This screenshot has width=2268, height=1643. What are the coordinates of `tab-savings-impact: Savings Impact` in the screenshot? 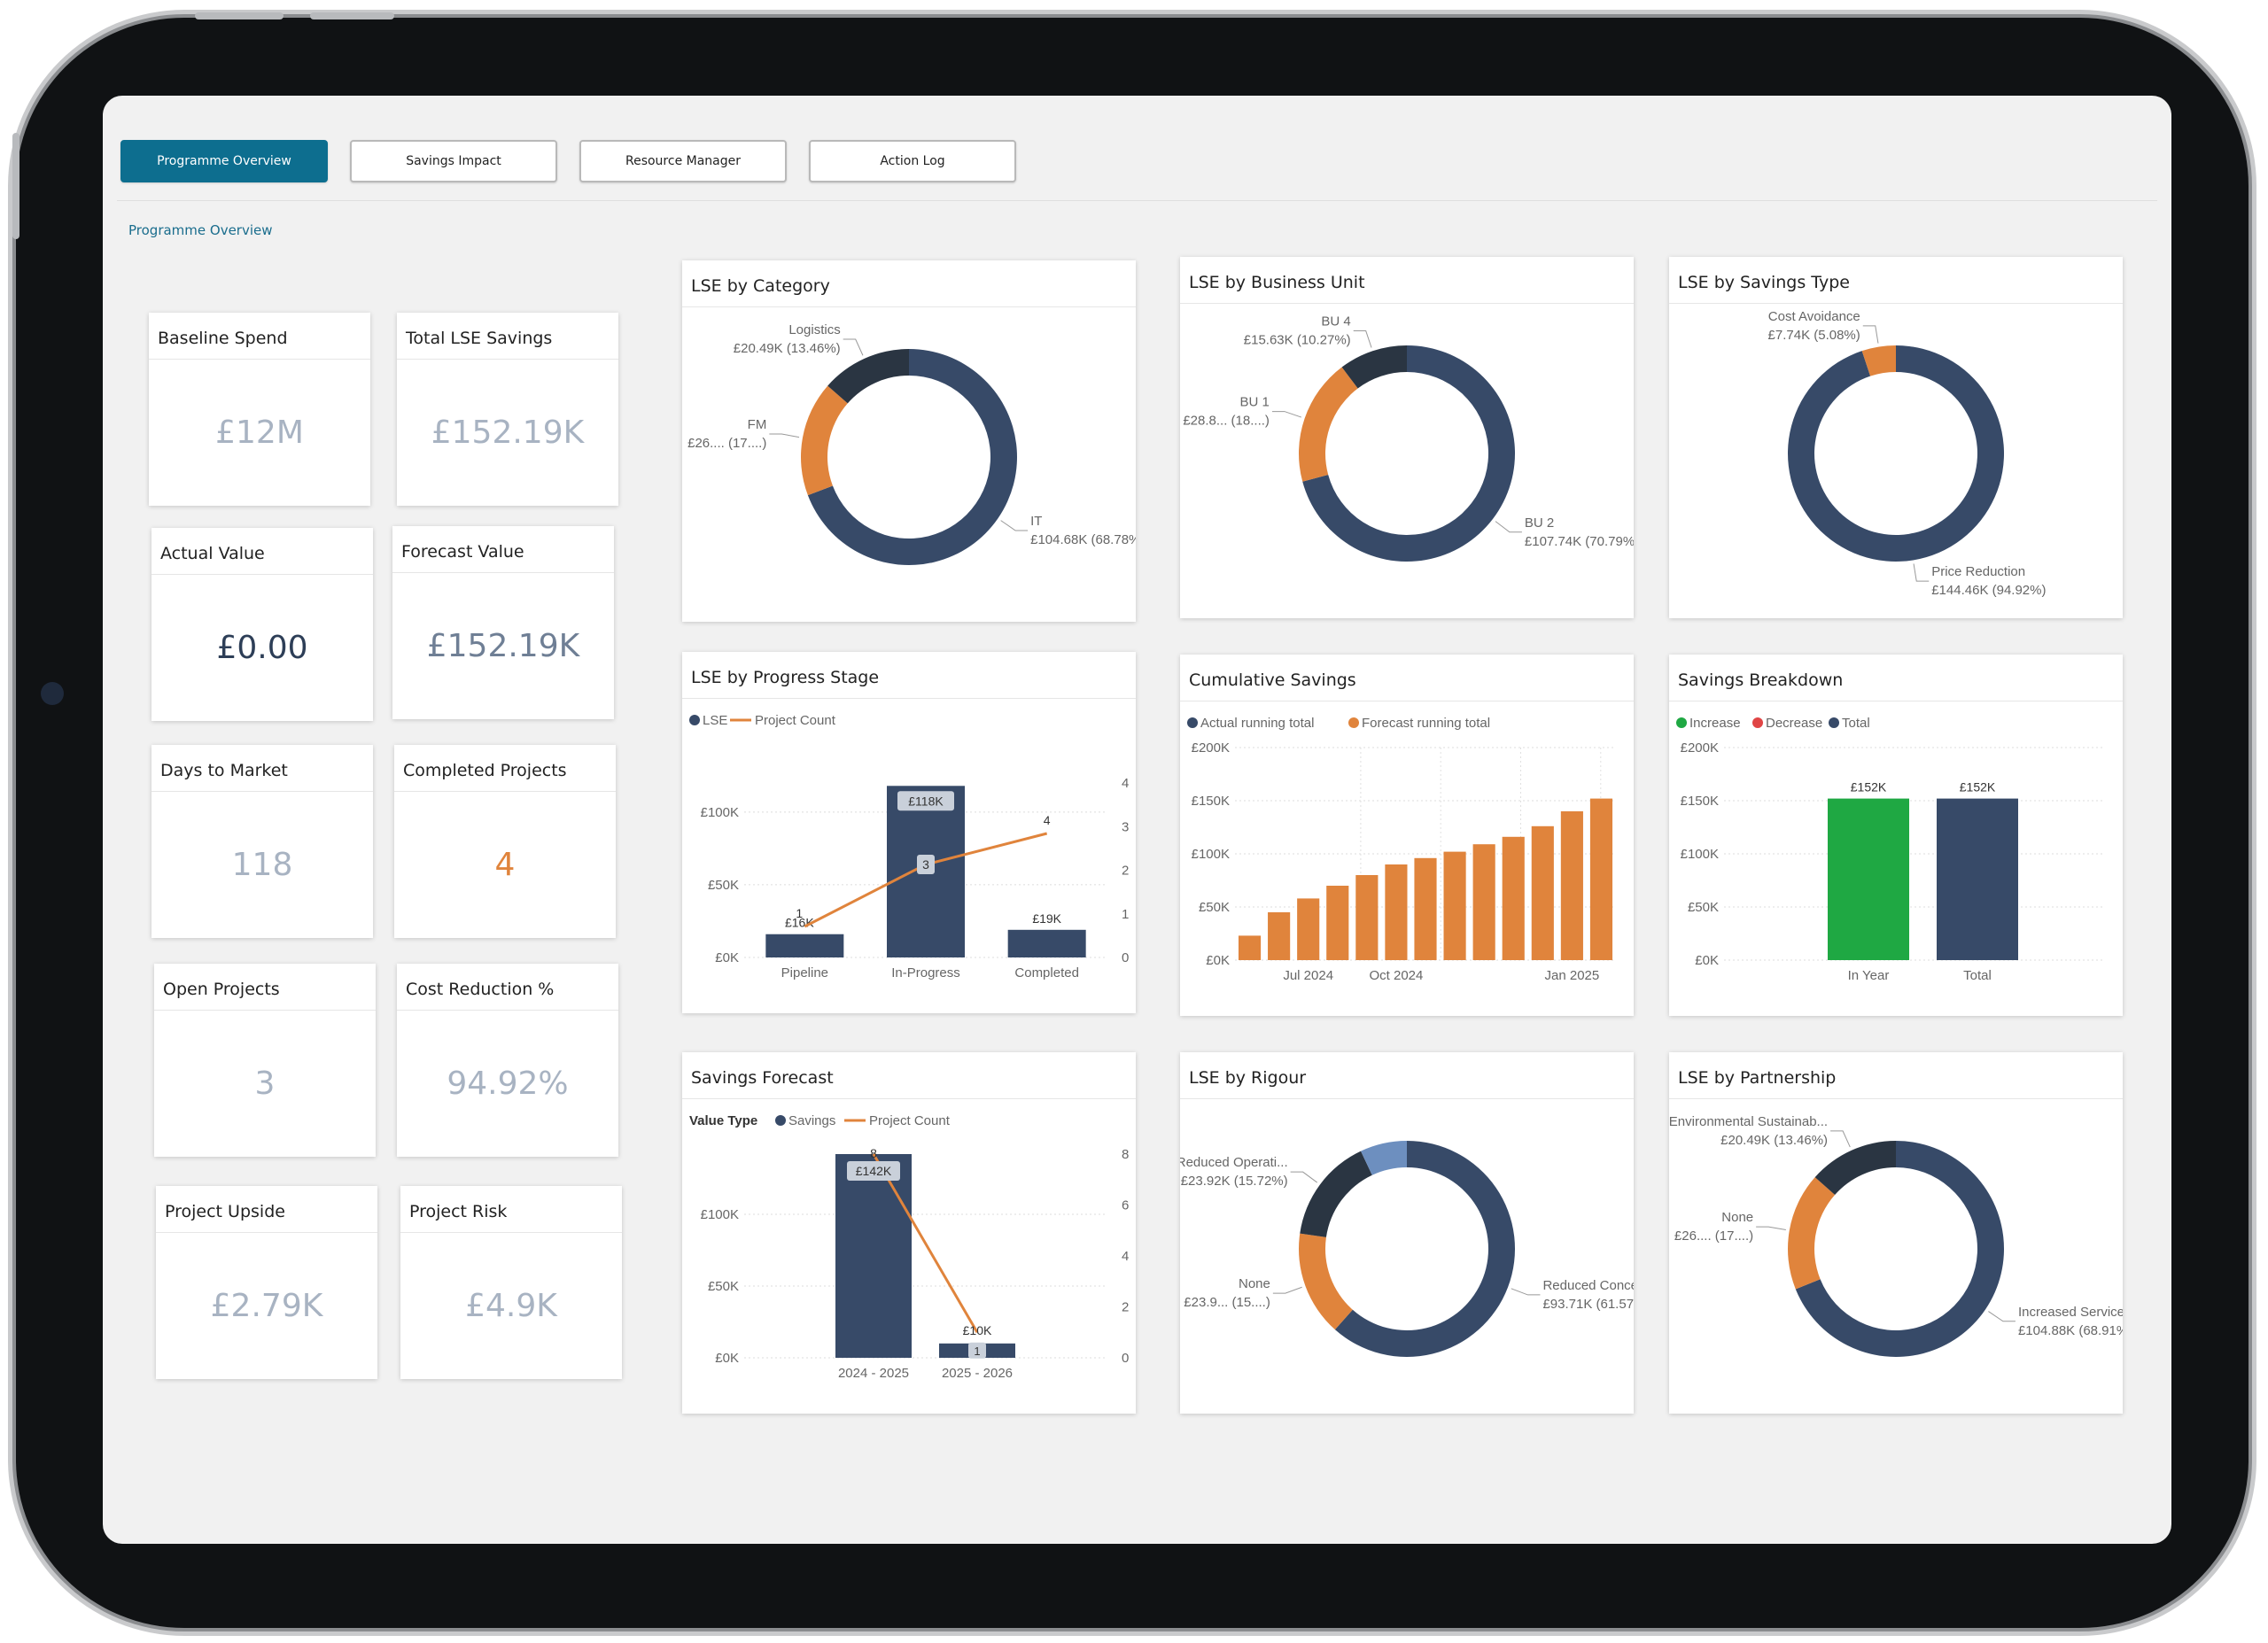 It's located at (453, 161).